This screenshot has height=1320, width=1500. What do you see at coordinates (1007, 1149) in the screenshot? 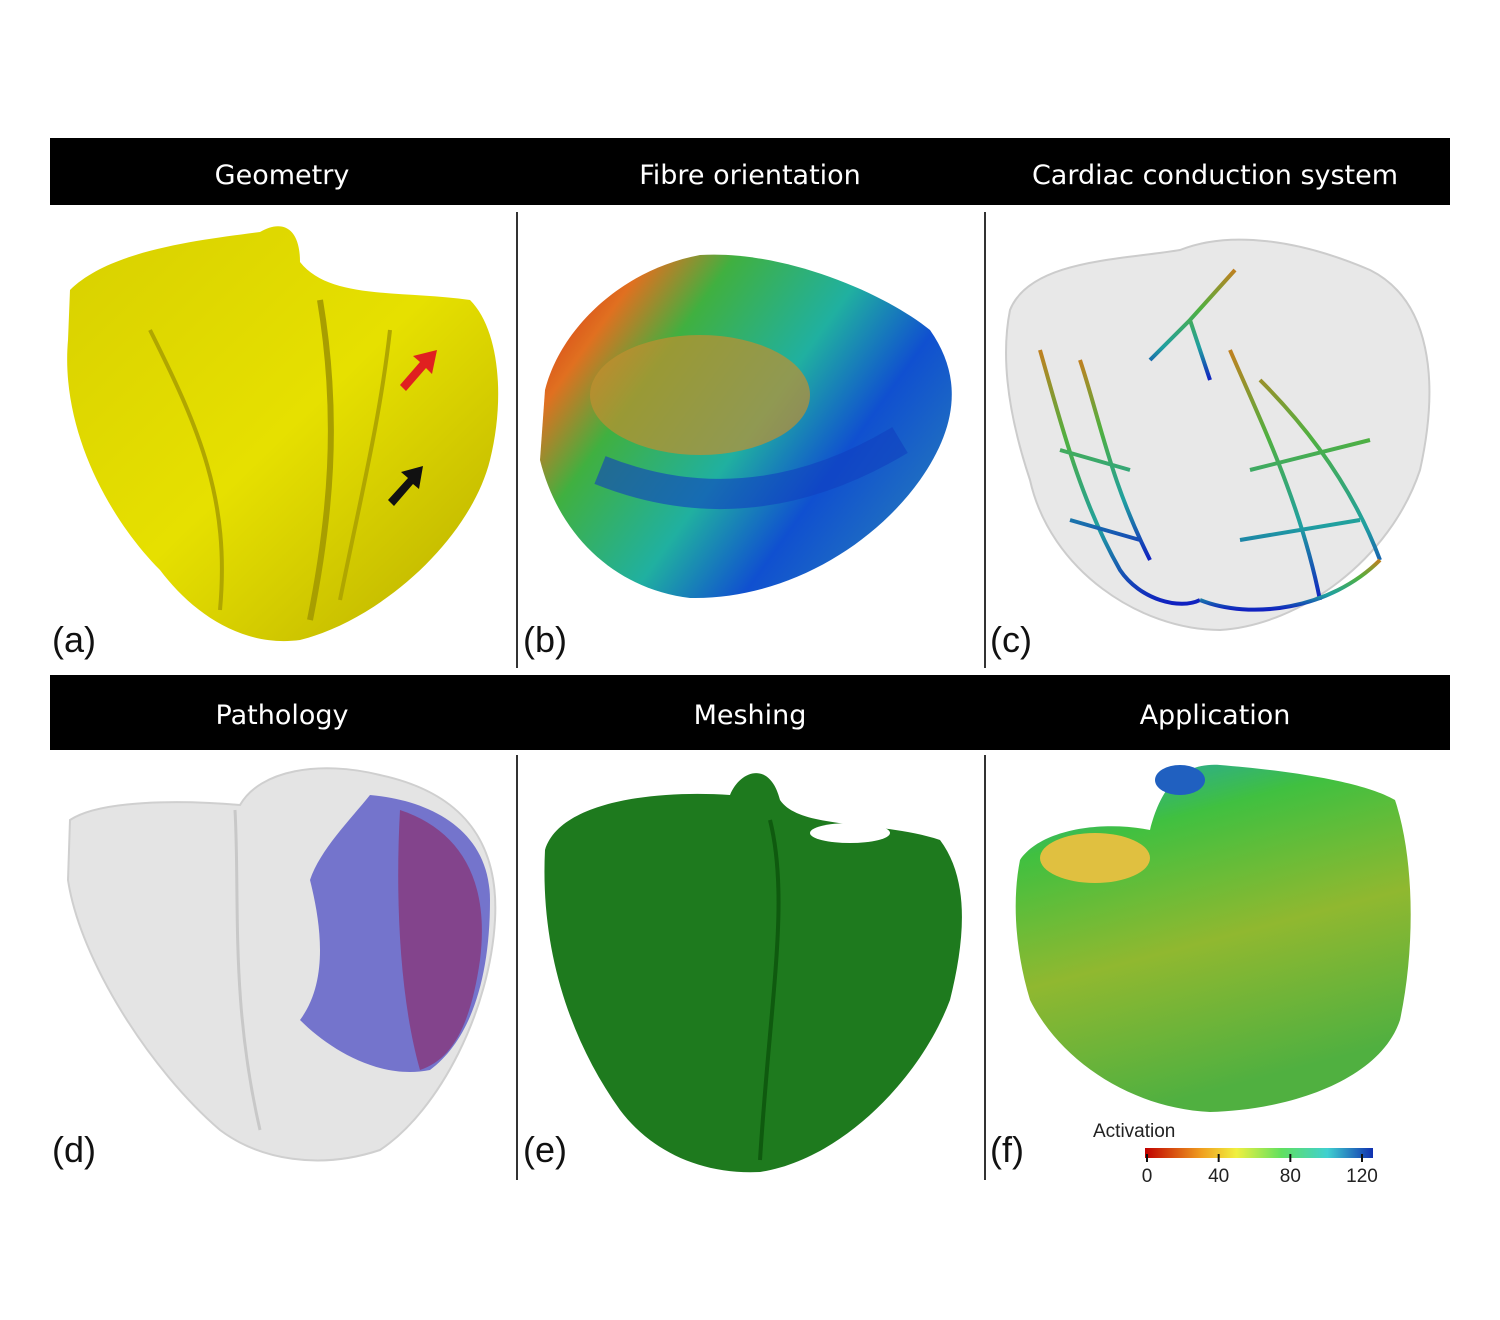
I see `panel-label: (f)` at bounding box center [1007, 1149].